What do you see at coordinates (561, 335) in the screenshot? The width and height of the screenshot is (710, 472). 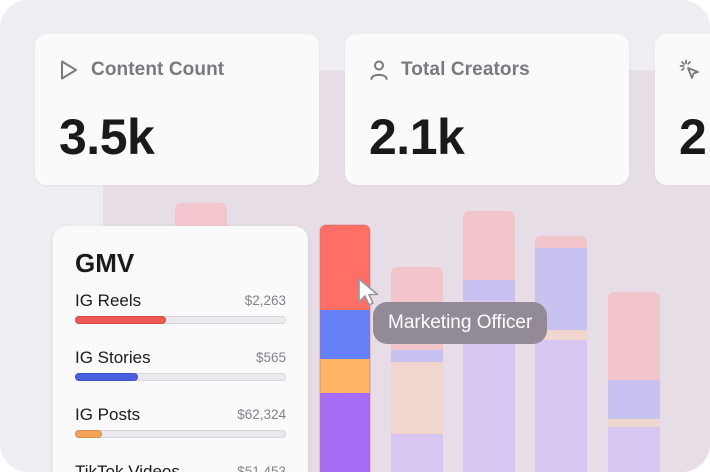 I see `bar-4-posts` at bounding box center [561, 335].